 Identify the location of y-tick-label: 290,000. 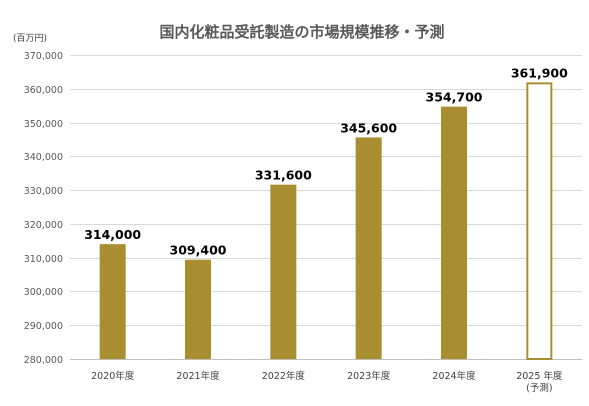
(43, 326).